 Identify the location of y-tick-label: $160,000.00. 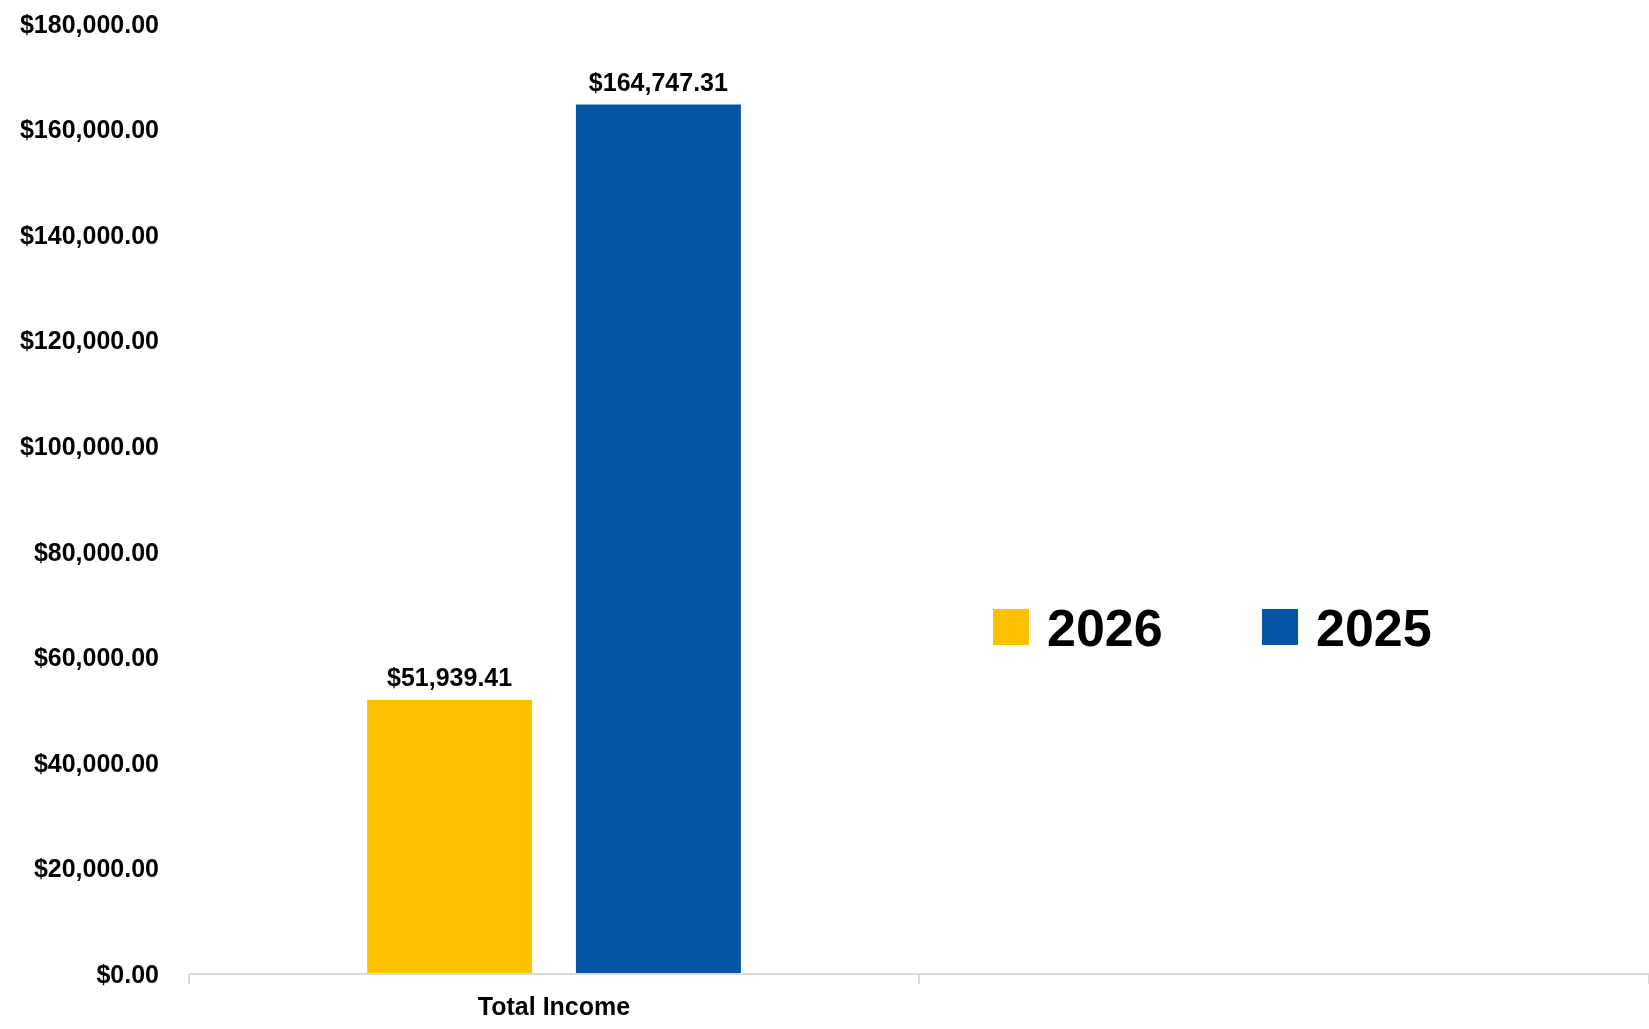
(89, 129).